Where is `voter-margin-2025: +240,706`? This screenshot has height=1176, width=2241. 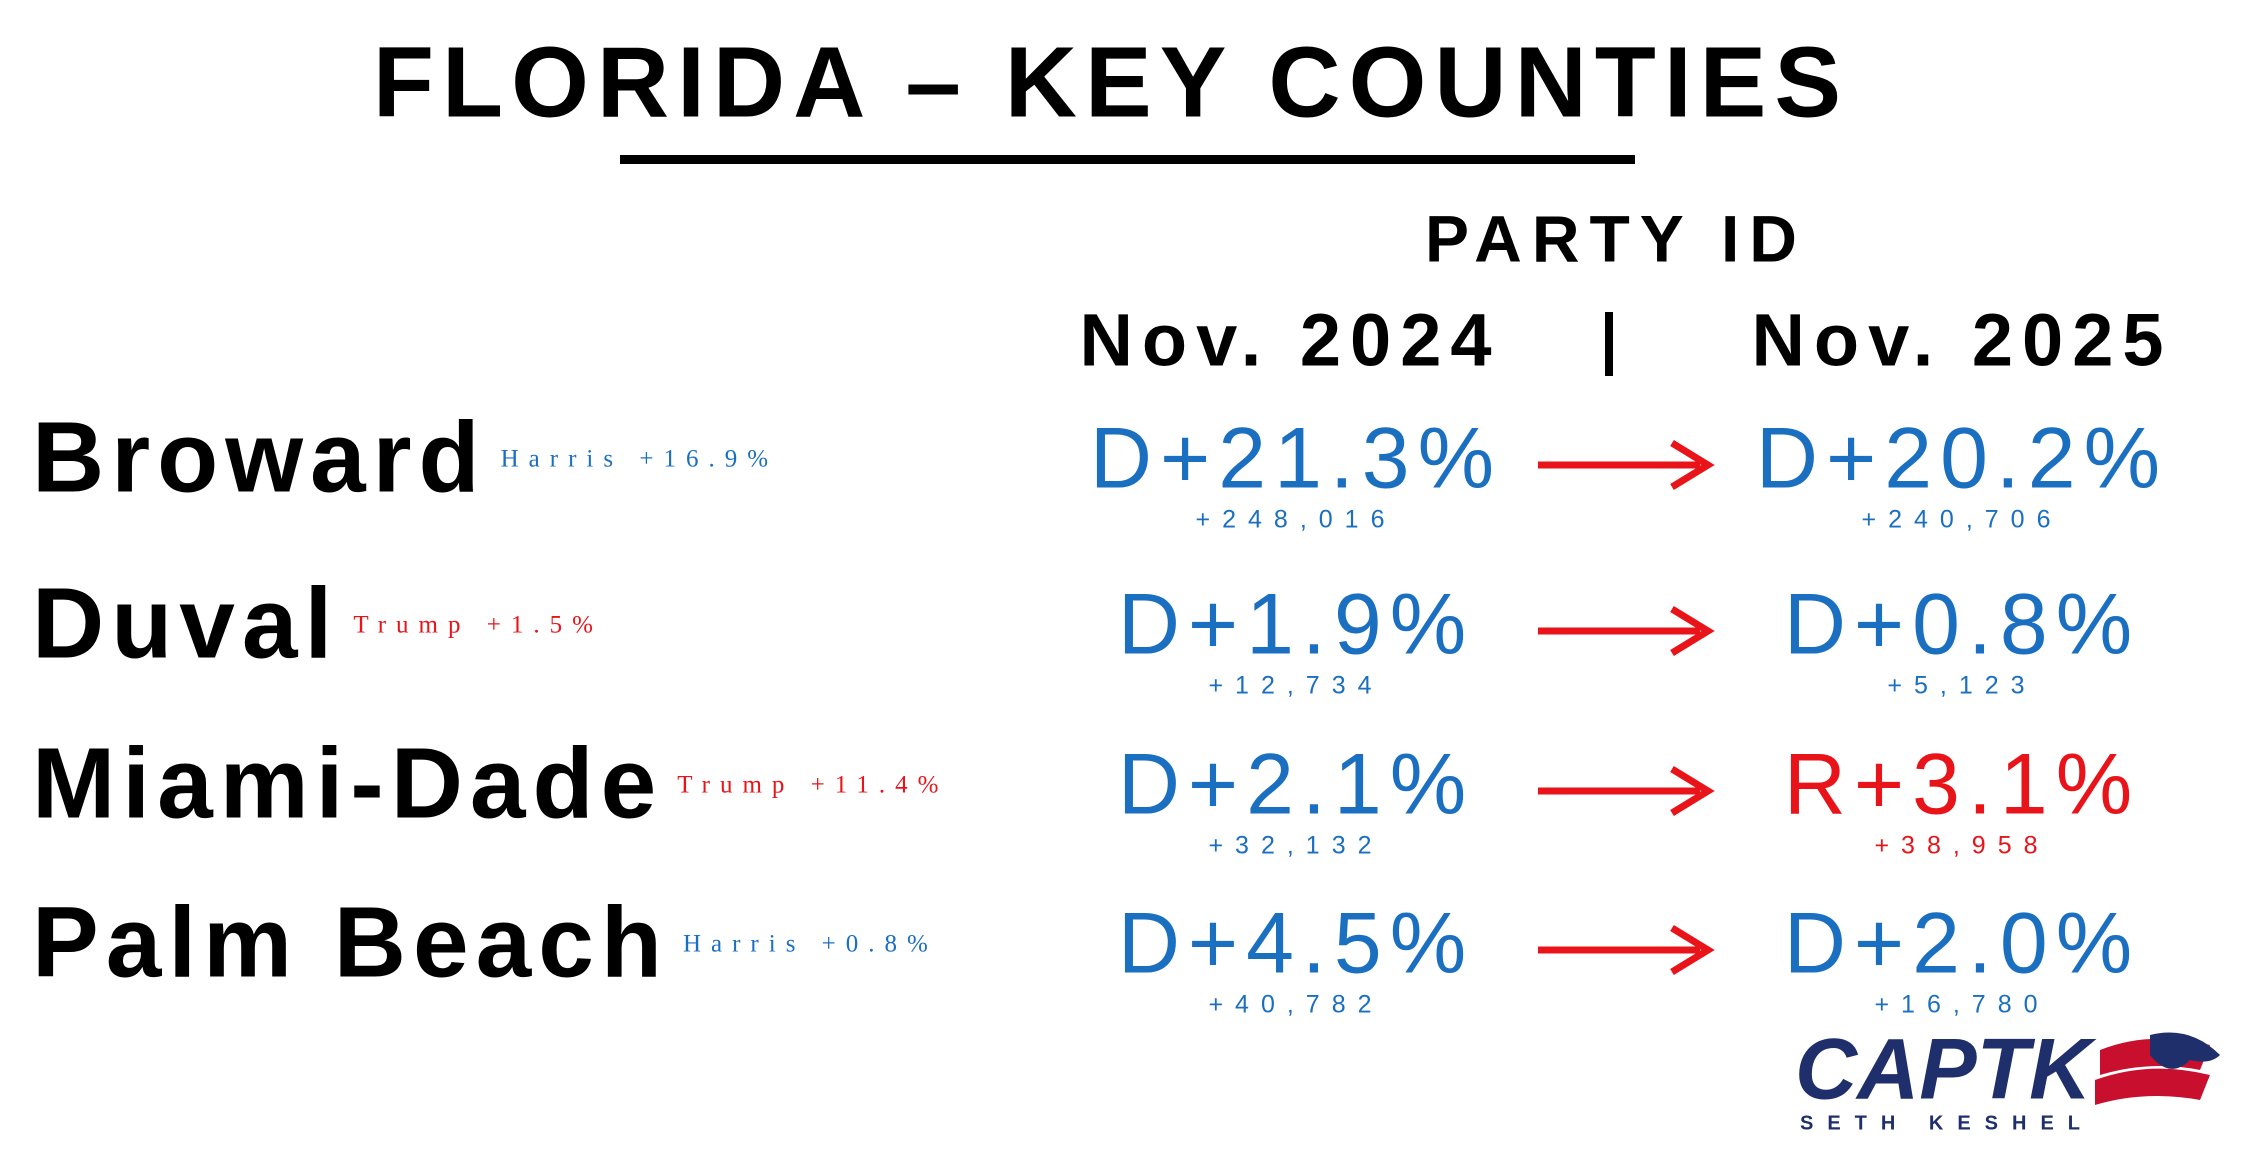
voter-margin-2025: +240,706 is located at coordinates (1962, 520).